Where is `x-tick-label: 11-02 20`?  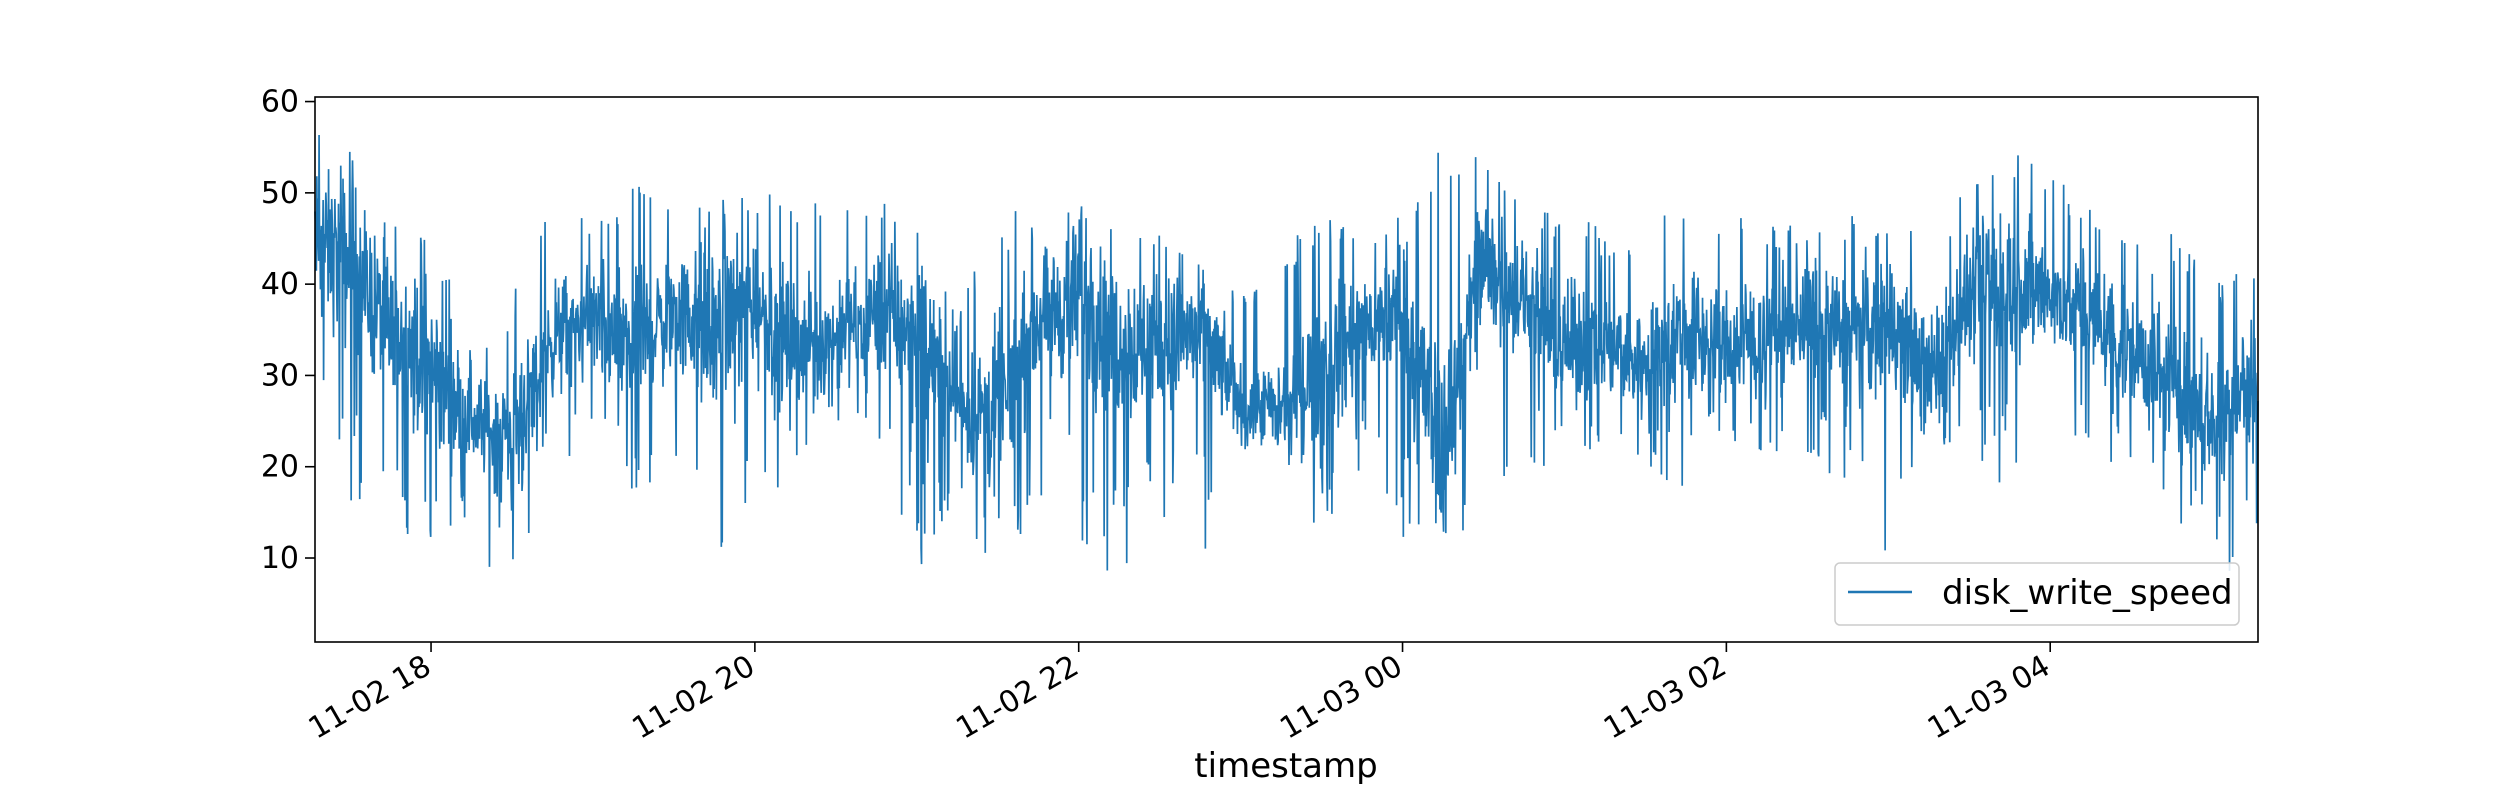
x-tick-label: 11-02 20 is located at coordinates (694, 698).